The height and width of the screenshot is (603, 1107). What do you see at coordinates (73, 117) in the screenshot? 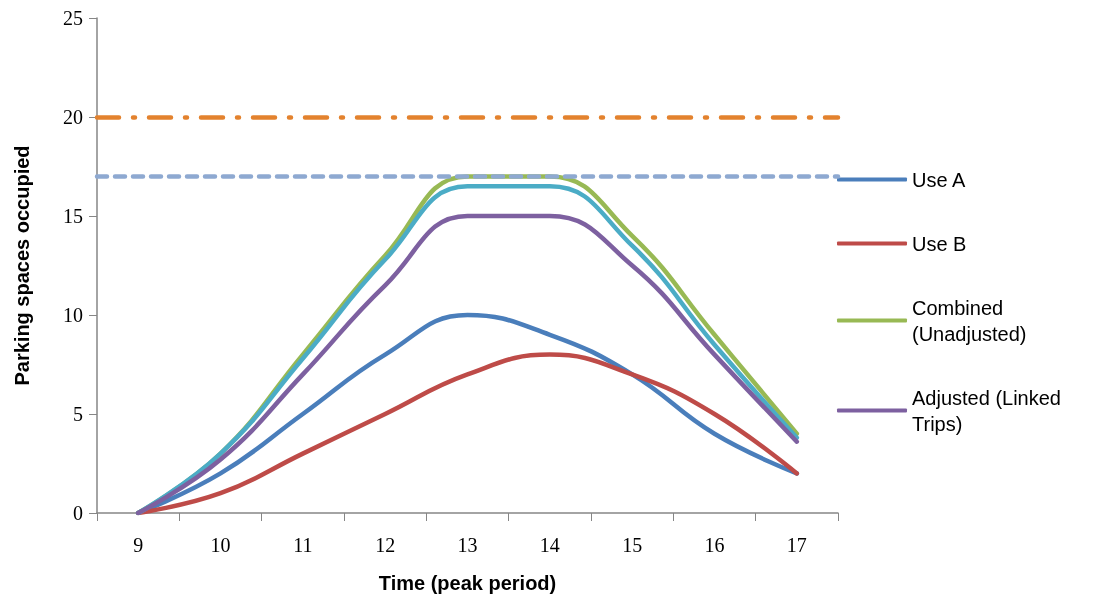
I see `y-tick-label: 20` at bounding box center [73, 117].